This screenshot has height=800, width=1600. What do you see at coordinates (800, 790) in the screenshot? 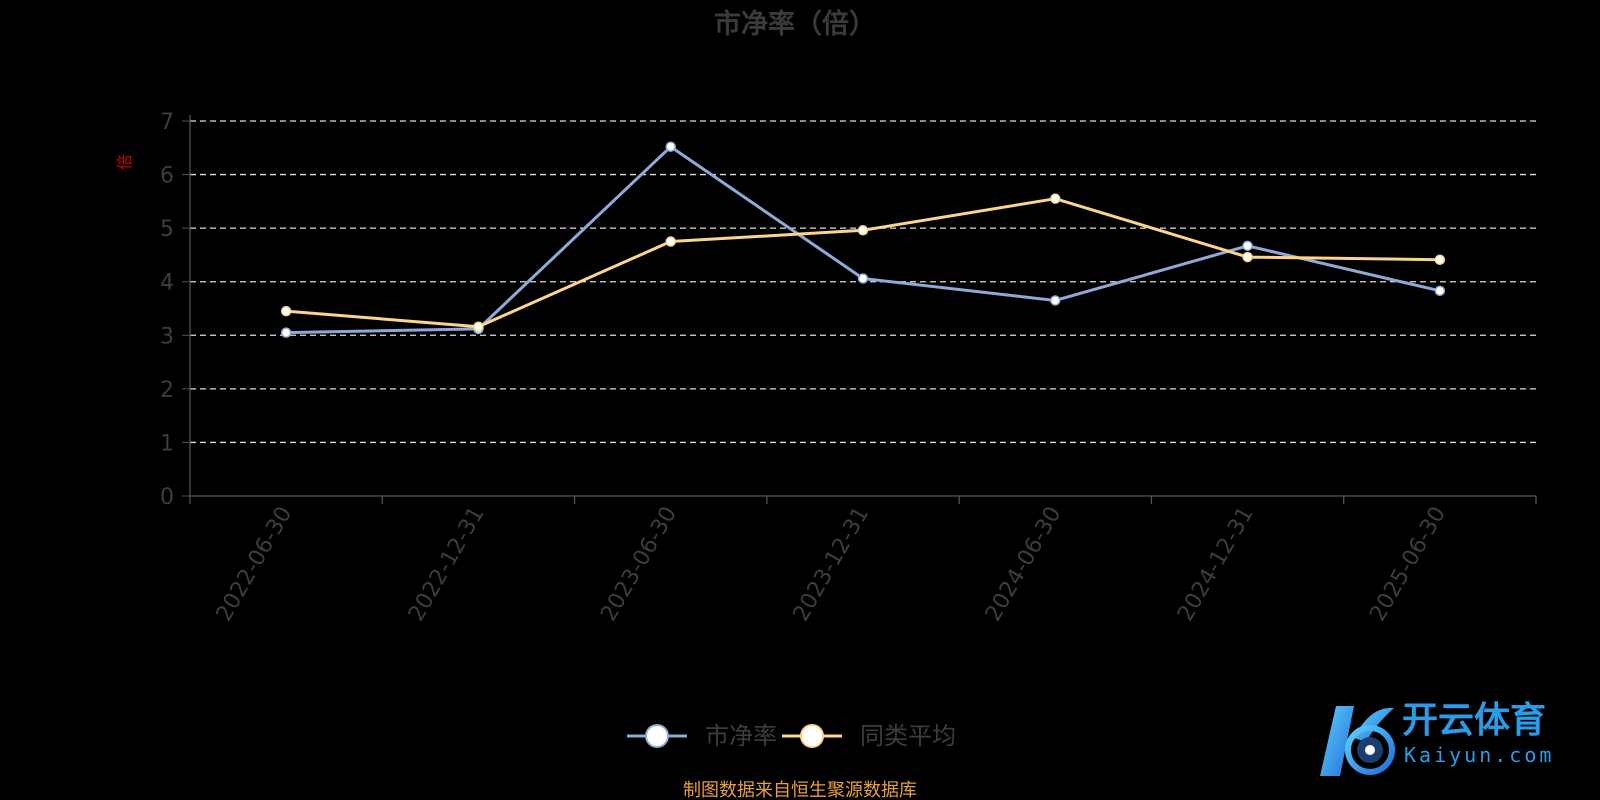
I see `source-note: 制图数据来自恒生聚源数据库` at bounding box center [800, 790].